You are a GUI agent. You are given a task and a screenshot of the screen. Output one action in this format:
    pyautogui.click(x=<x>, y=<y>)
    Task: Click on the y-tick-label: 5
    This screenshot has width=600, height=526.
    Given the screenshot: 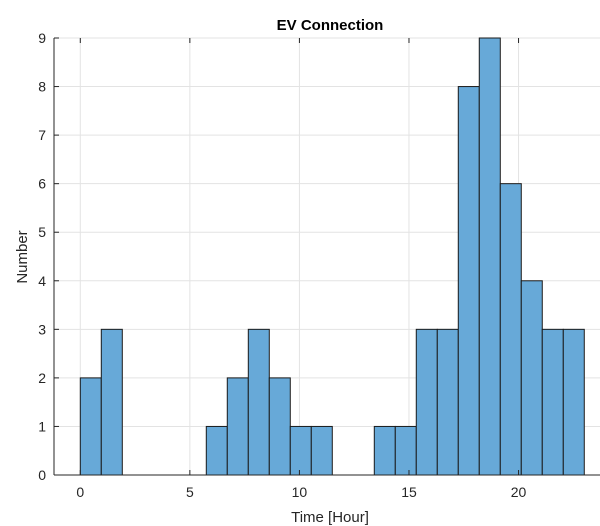 What is the action you would take?
    pyautogui.click(x=42, y=232)
    